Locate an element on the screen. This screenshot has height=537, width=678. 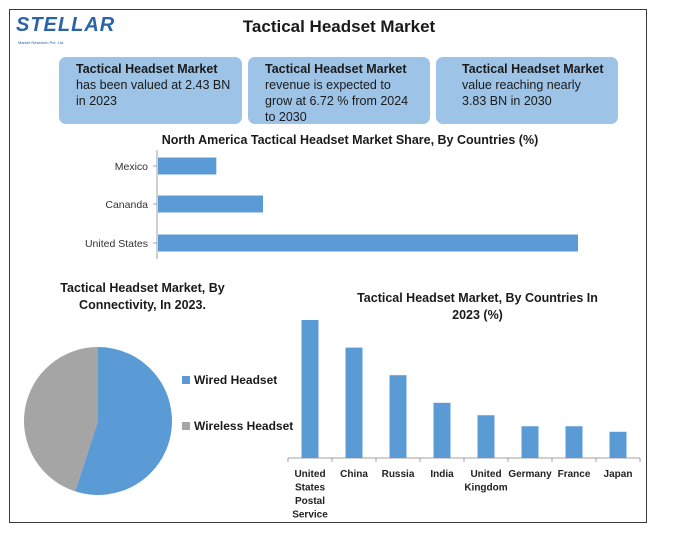
legend-wired: Wired Headset is located at coordinates (229, 380).